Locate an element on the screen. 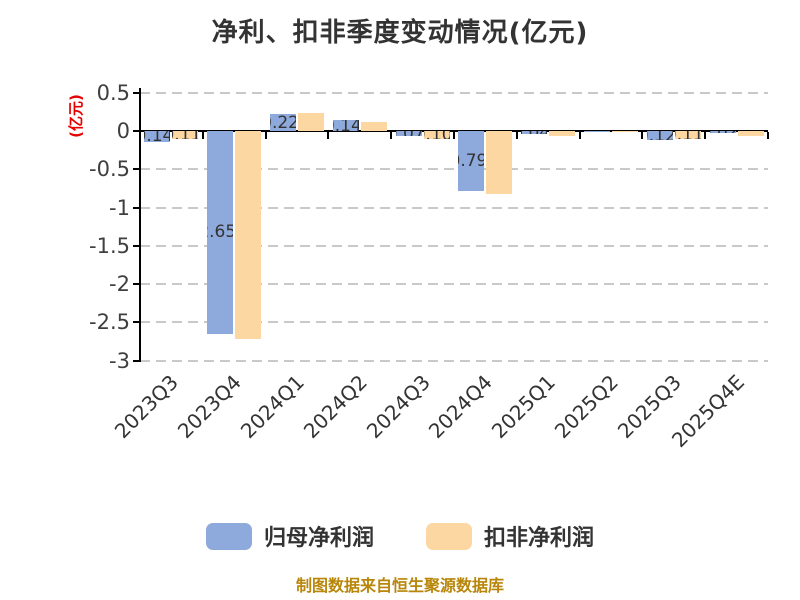  bar-归母净利润-2024Q2 is located at coordinates (345, 125).